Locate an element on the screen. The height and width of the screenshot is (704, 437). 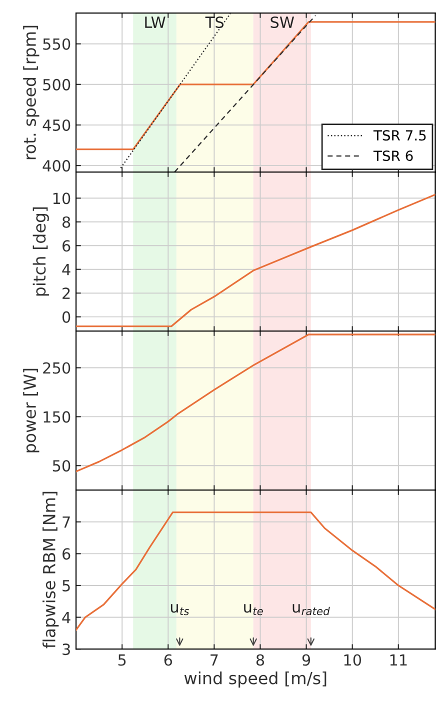
y-tick-label: 8 is located at coordinates (66, 222).